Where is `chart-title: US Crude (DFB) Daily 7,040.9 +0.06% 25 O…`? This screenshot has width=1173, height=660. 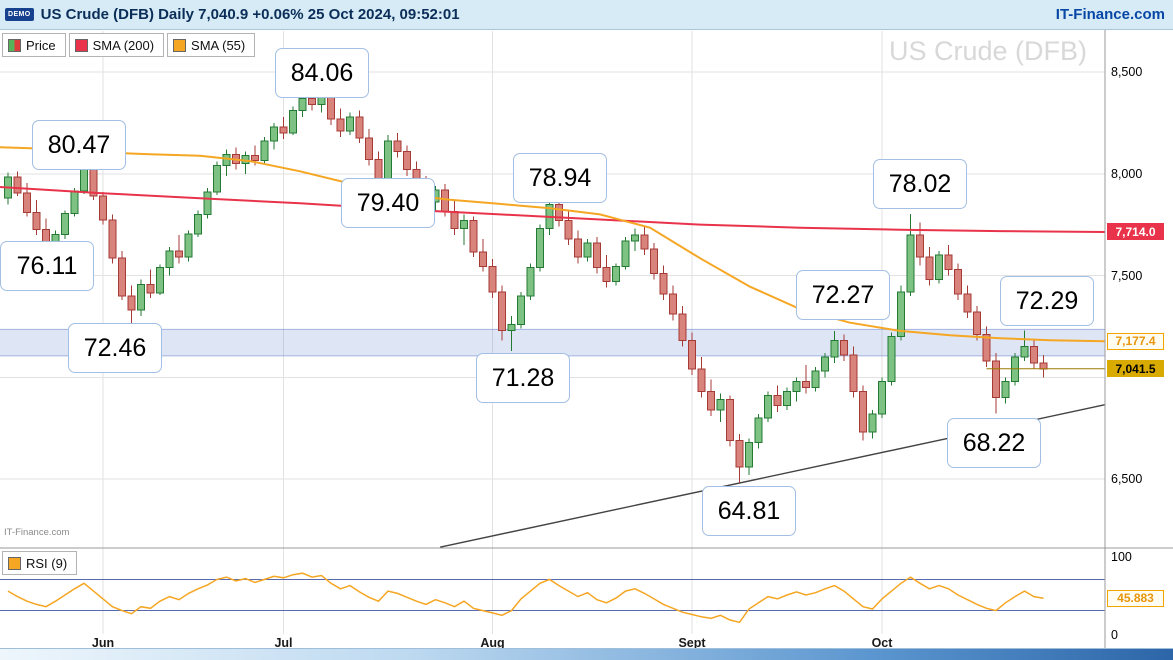 chart-title: US Crude (DFB) Daily 7,040.9 +0.06% 25 O… is located at coordinates (250, 14).